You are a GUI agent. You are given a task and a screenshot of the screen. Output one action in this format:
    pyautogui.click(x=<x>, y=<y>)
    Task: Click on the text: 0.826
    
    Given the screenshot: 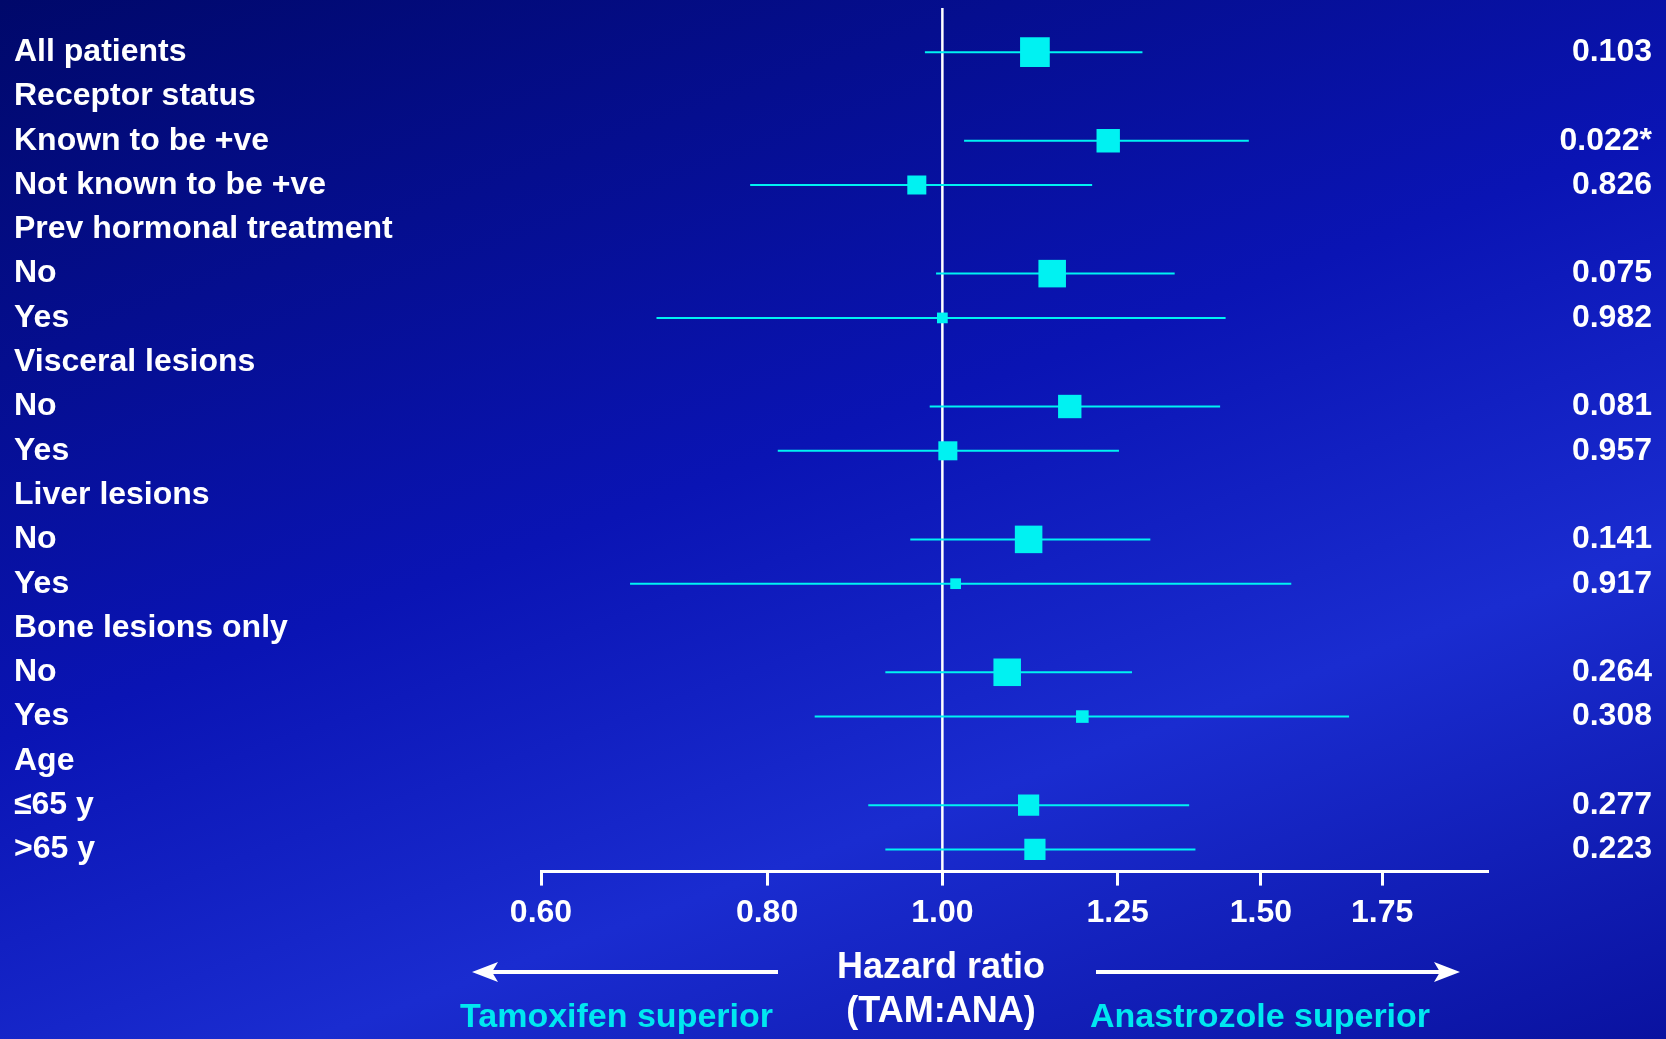 What is the action you would take?
    pyautogui.click(x=1611, y=182)
    